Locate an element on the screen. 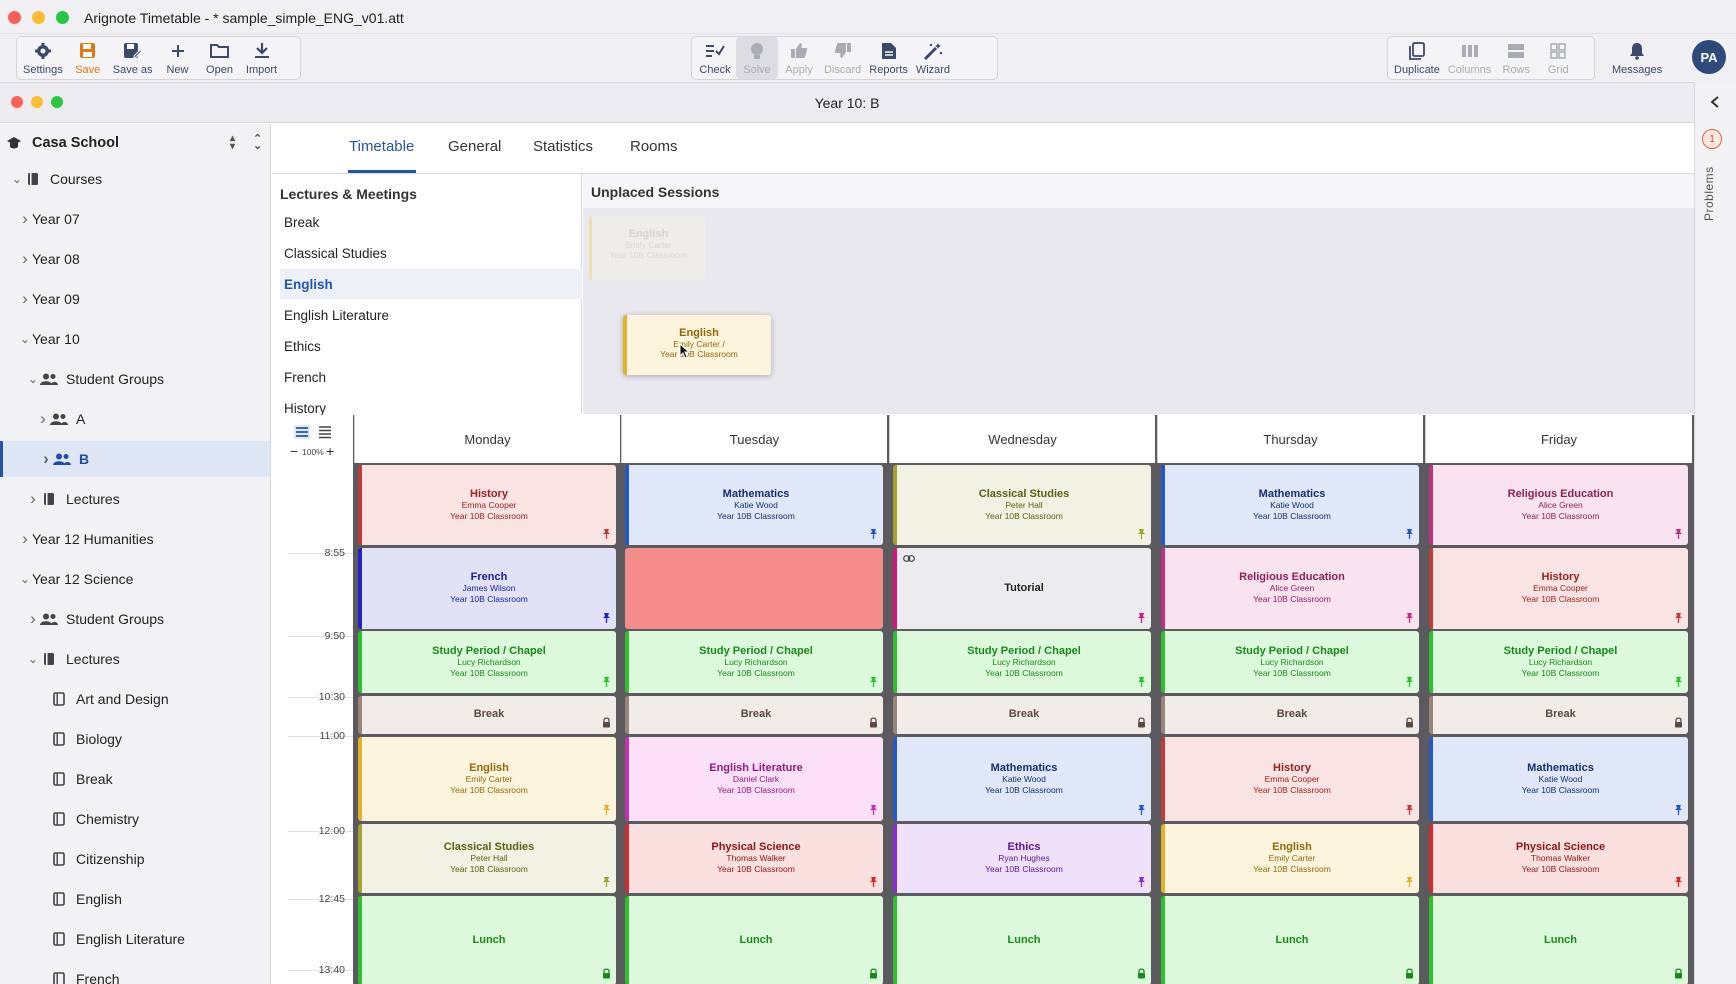  tree-item: ⌄ Year 10 is located at coordinates (135, 339).